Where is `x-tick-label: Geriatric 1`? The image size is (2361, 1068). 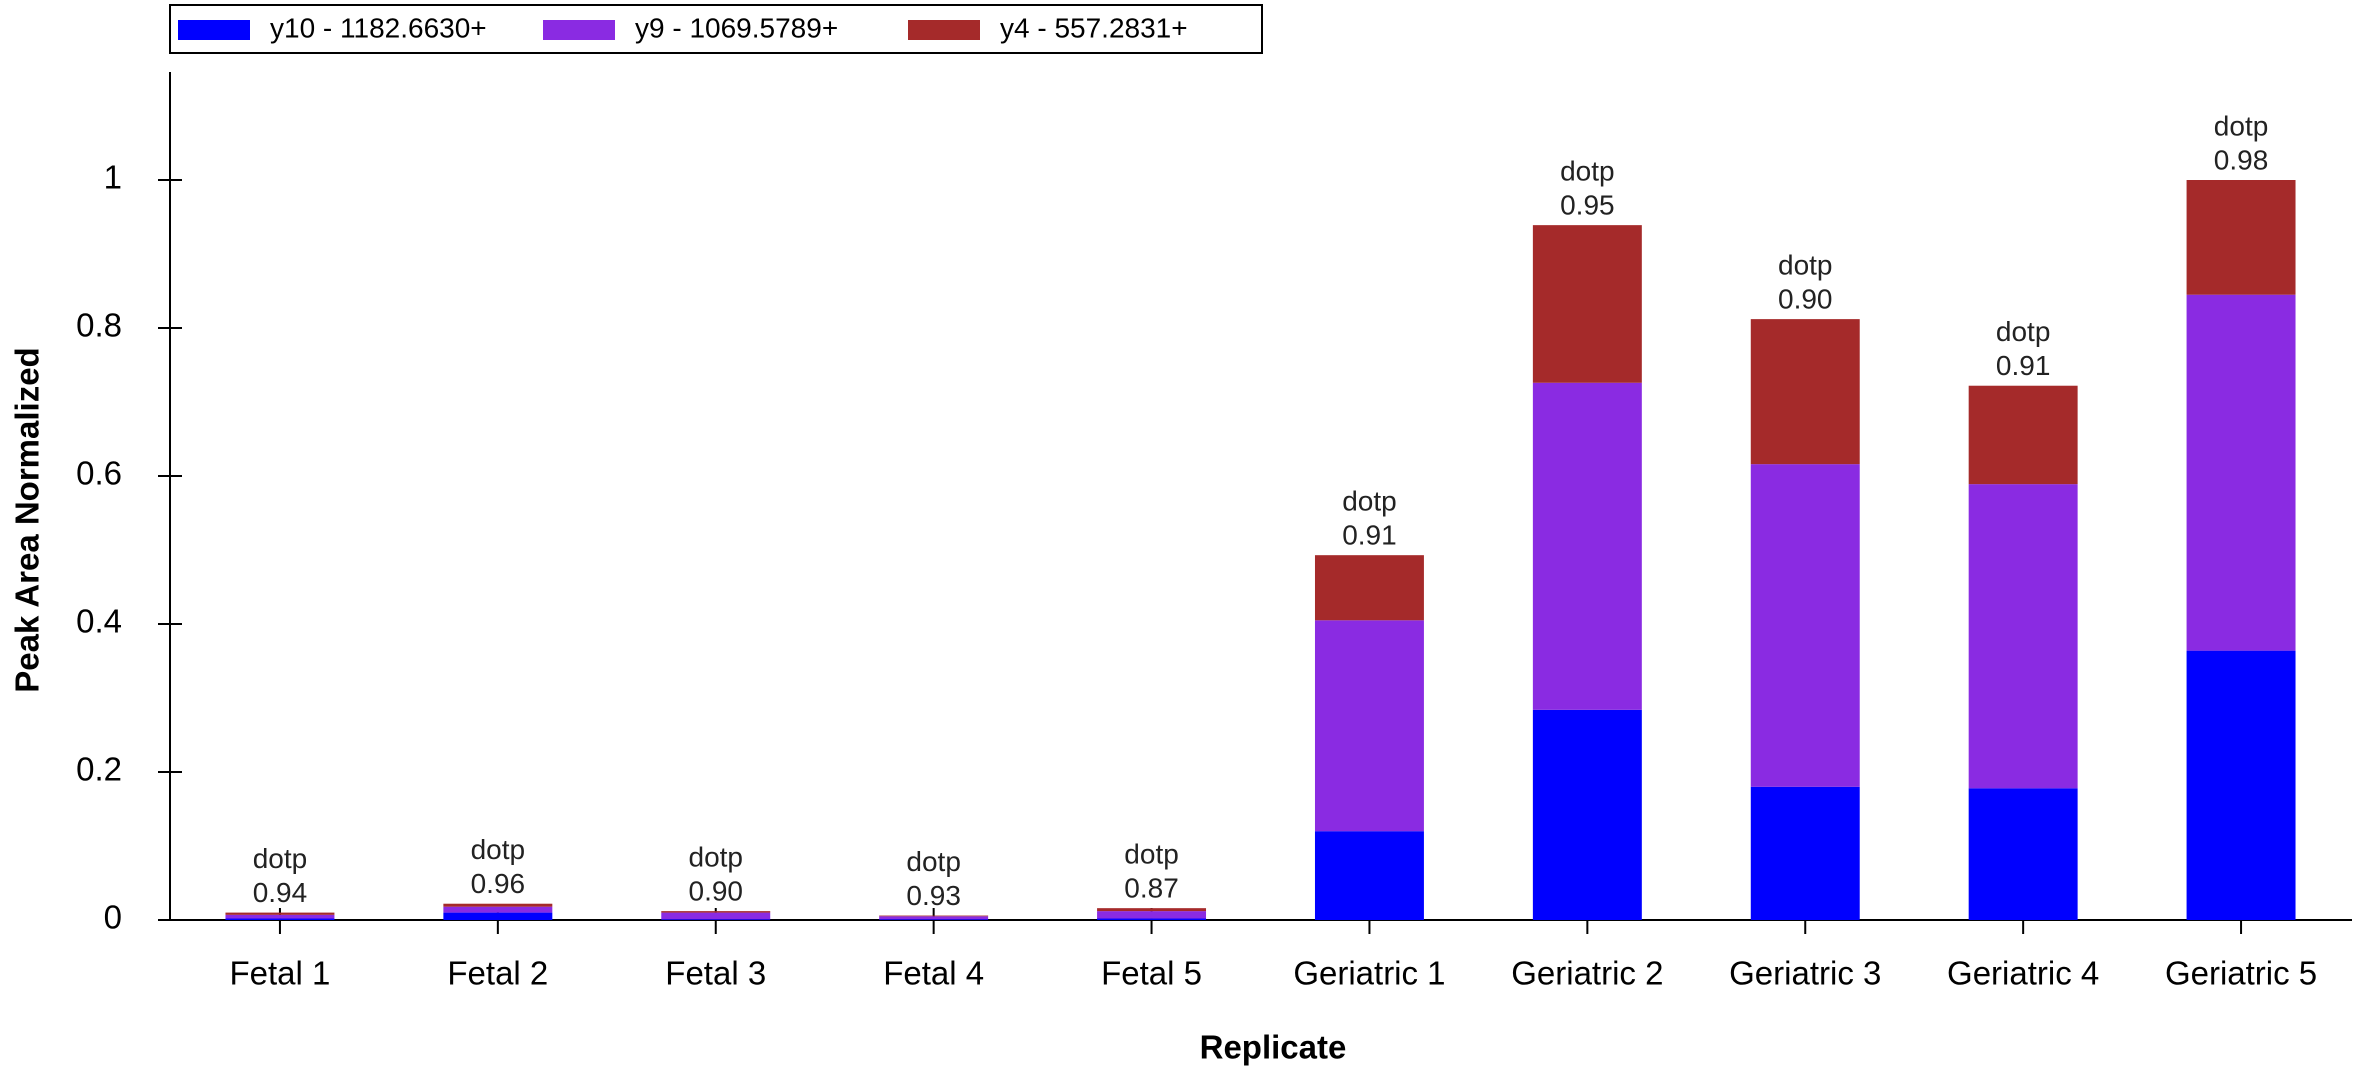 x-tick-label: Geriatric 1 is located at coordinates (1369, 973).